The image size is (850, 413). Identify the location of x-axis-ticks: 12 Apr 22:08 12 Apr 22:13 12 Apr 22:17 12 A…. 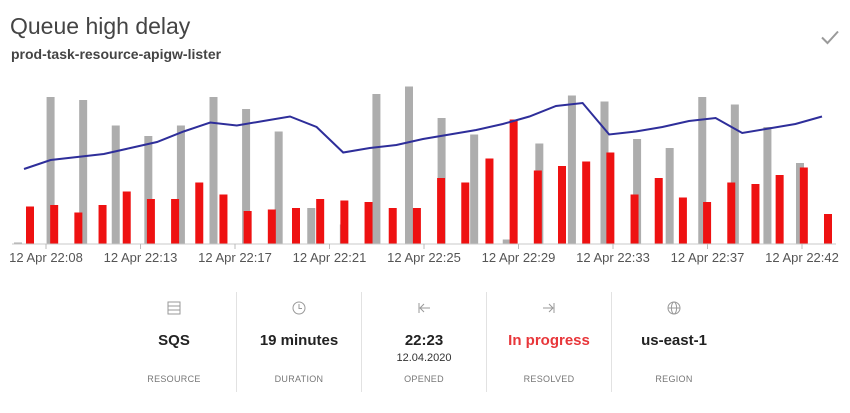
(424, 254).